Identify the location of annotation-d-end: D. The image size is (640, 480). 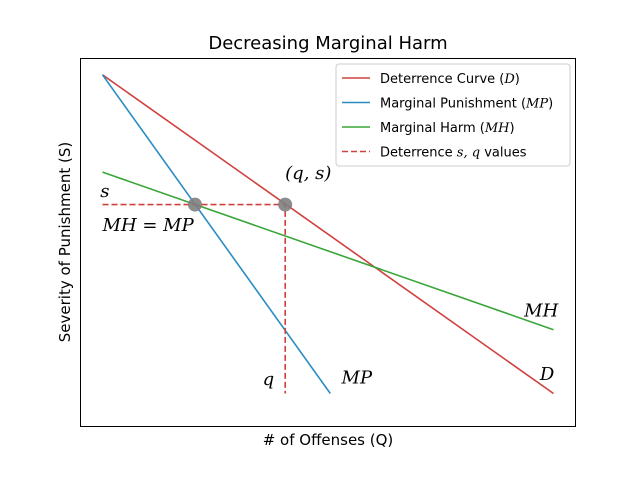
(547, 374).